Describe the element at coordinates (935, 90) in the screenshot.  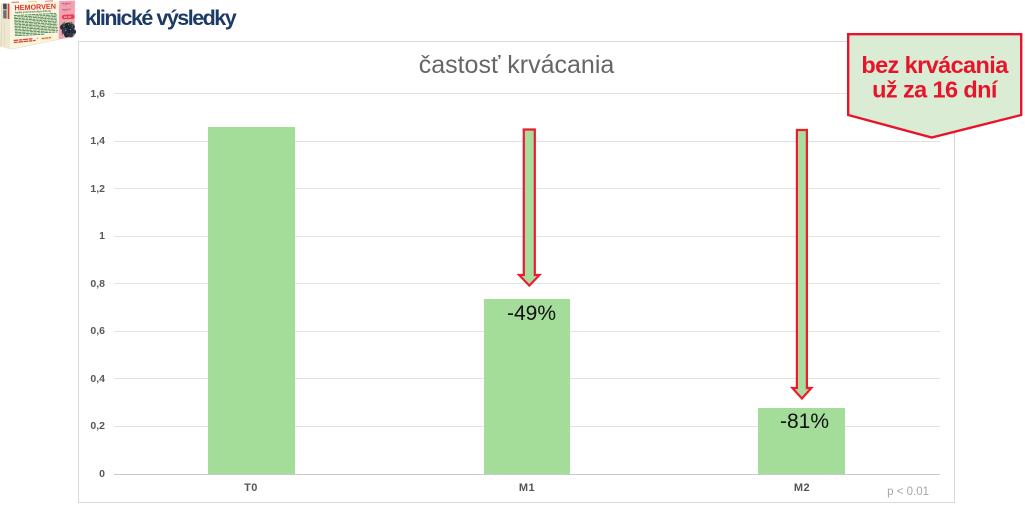
I see `svg-text: už za 16 dní` at that location.